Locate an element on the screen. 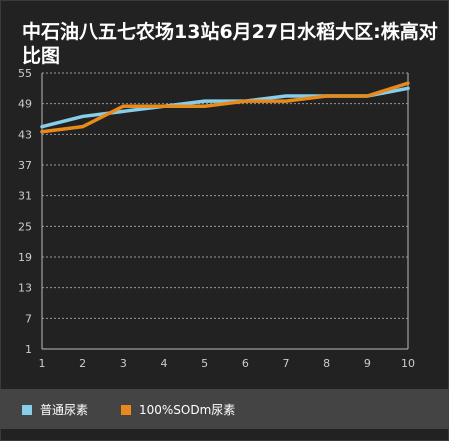 This screenshot has width=449, height=441. legend-item-series-1: 普通尿素 is located at coordinates (55, 409).